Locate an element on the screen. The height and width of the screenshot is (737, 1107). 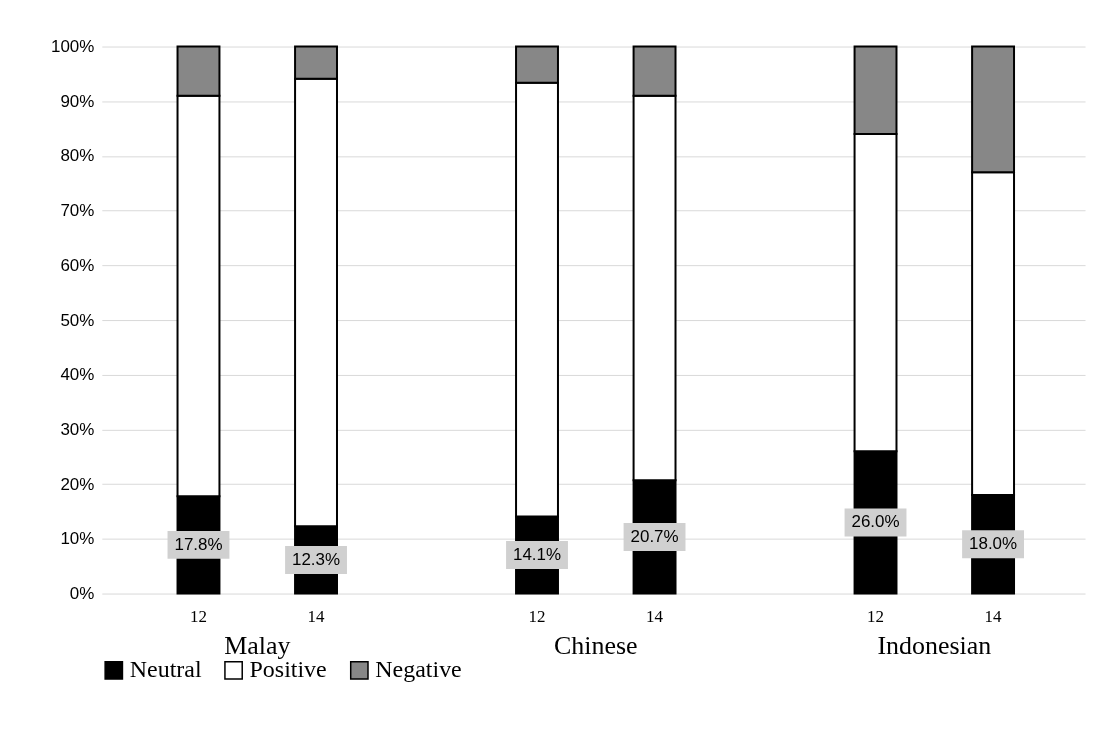
text: Indonesian is located at coordinates (934, 646).